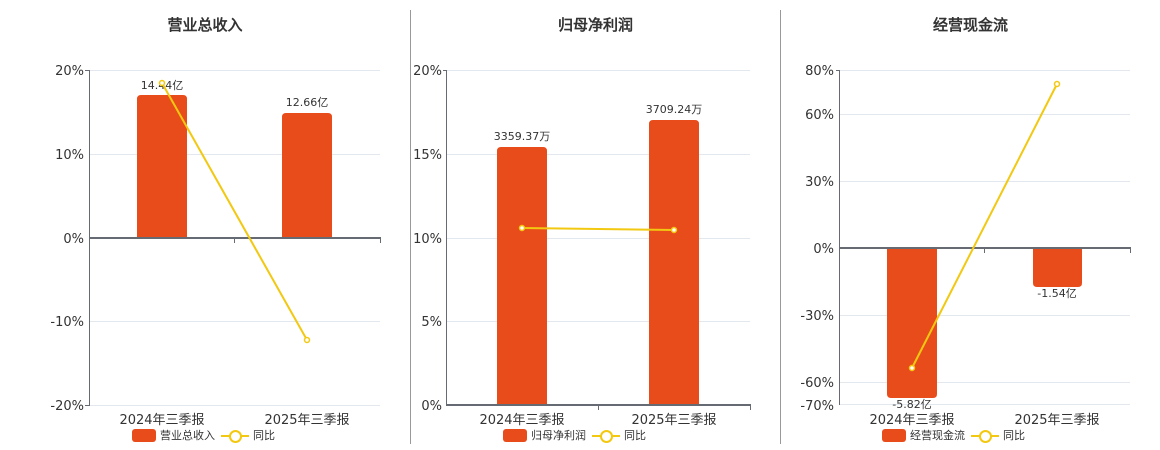  I want to click on y-tick-label: -70%, so click(817, 406).